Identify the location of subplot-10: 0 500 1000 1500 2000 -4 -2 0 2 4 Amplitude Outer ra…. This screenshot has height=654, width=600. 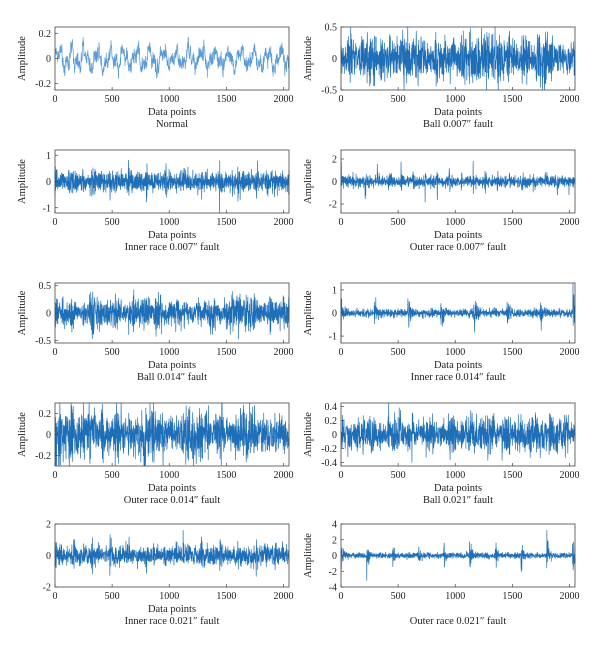
(441, 574).